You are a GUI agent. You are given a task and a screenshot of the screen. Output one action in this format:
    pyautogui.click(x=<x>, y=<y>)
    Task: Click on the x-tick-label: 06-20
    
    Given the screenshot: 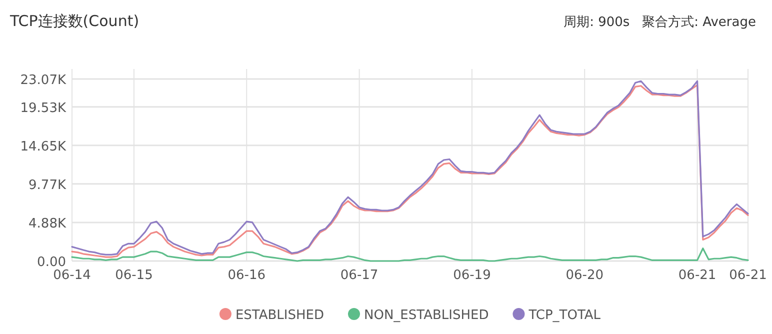 What is the action you would take?
    pyautogui.click(x=585, y=275)
    